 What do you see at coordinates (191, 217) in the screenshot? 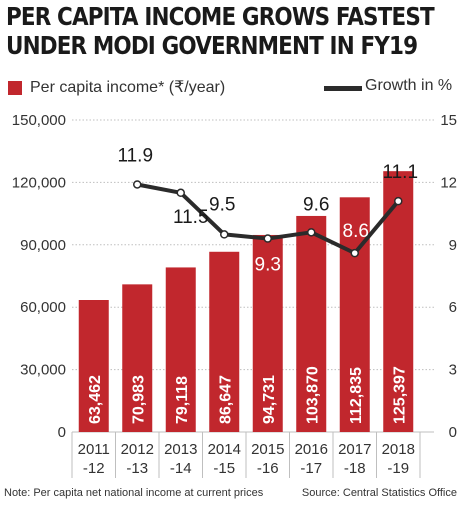
I see `growth-value-label: 11.5` at bounding box center [191, 217].